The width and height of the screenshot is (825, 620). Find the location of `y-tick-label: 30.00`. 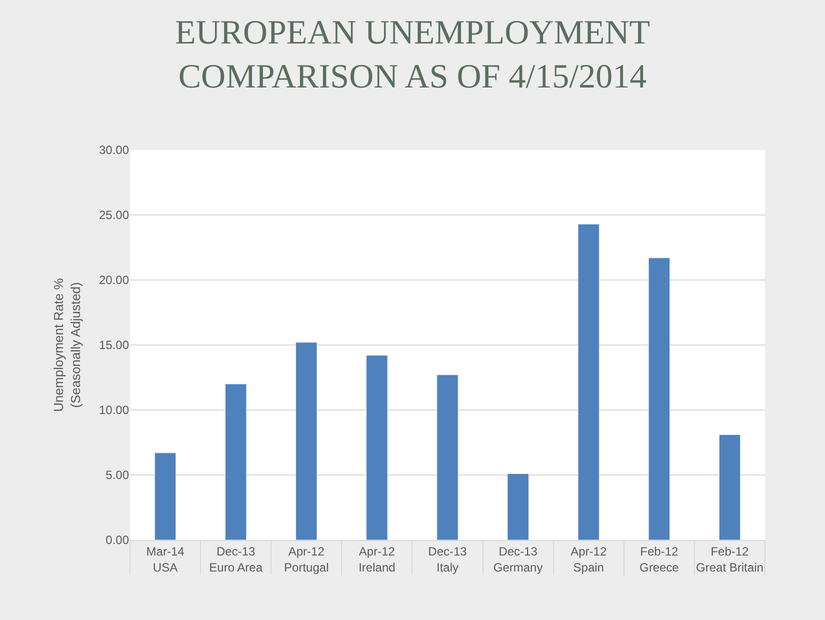

y-tick-label: 30.00 is located at coordinates (114, 150).